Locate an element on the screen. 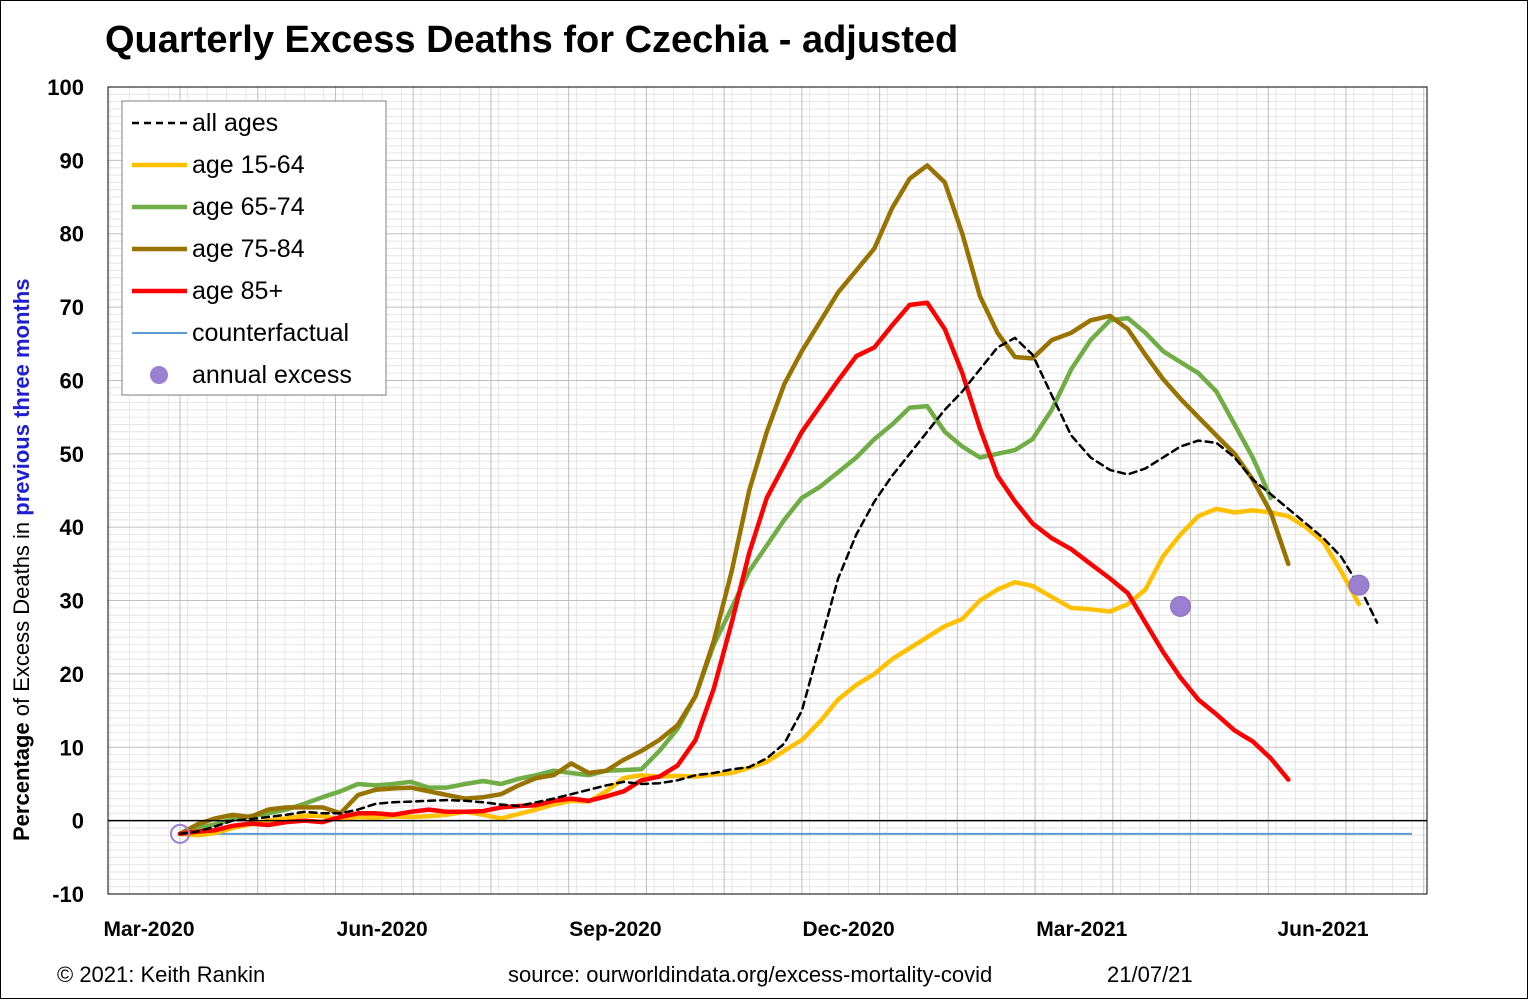 Image resolution: width=1528 pixels, height=1000 pixels. footer-copyright: © 2021: Keith Rankin is located at coordinates (161, 974).